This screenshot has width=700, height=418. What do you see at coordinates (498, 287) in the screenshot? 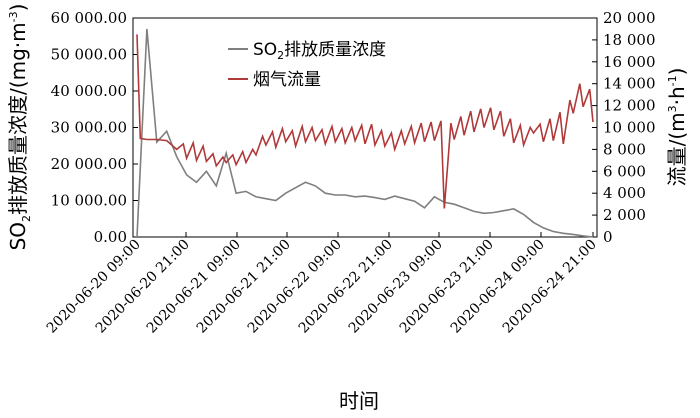
I see `x-tick-label: 2020-06-24 09:00` at bounding box center [498, 287].